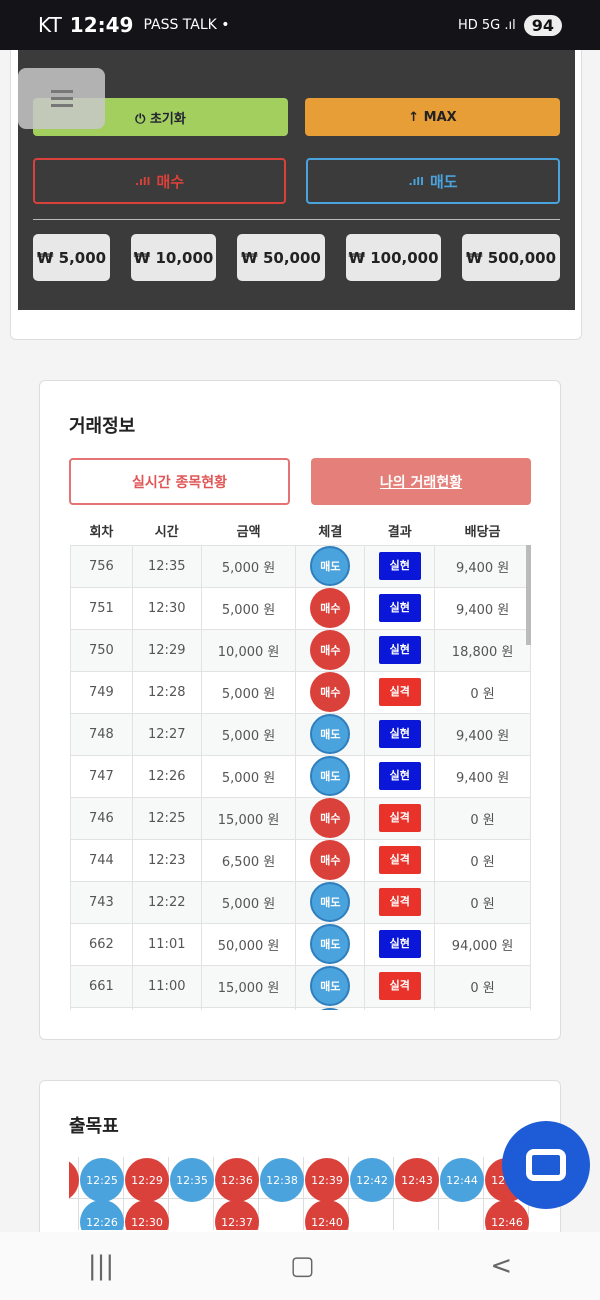 The image size is (600, 1300). Describe the element at coordinates (237, 1215) in the screenshot. I see `buy-result-ball: 12:37` at that location.